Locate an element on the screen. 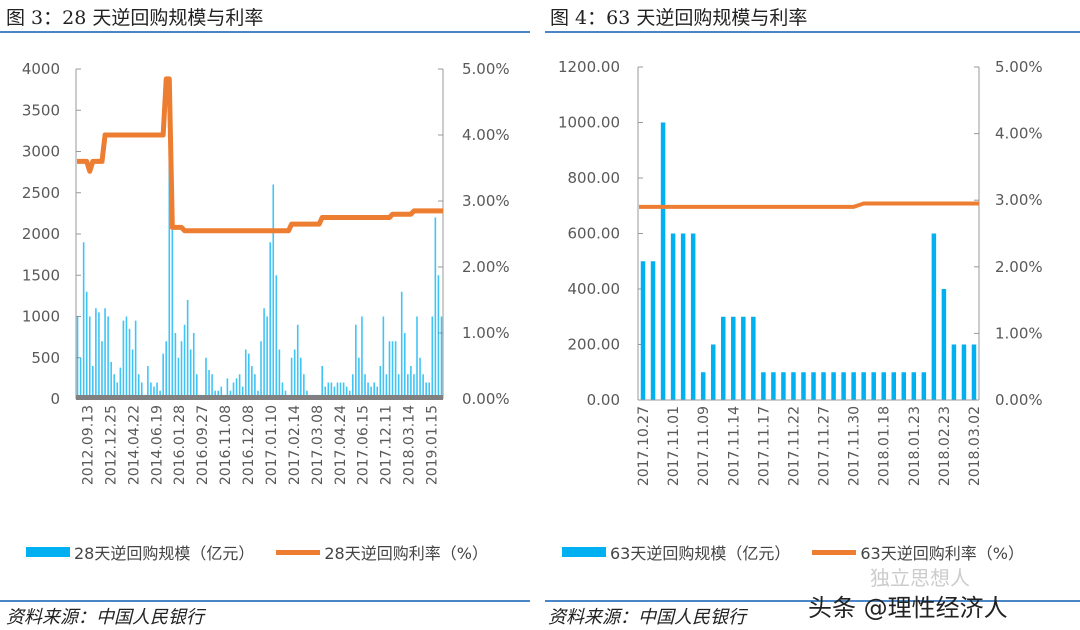  x-tick-label: 2018.02.23 is located at coordinates (945, 446).